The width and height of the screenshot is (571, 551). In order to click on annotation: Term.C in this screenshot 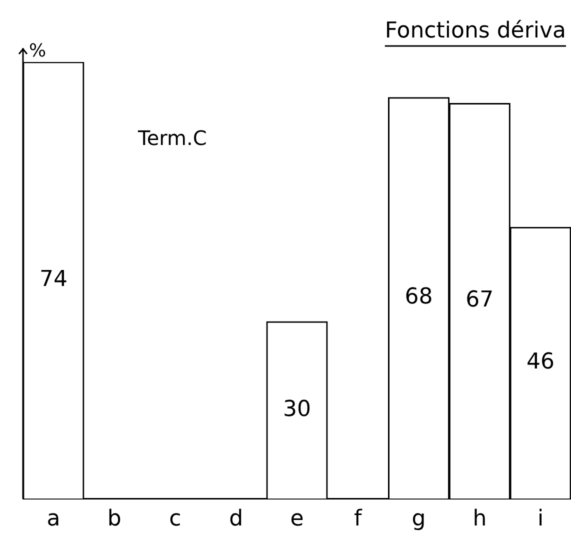, I will do `click(172, 138)`.